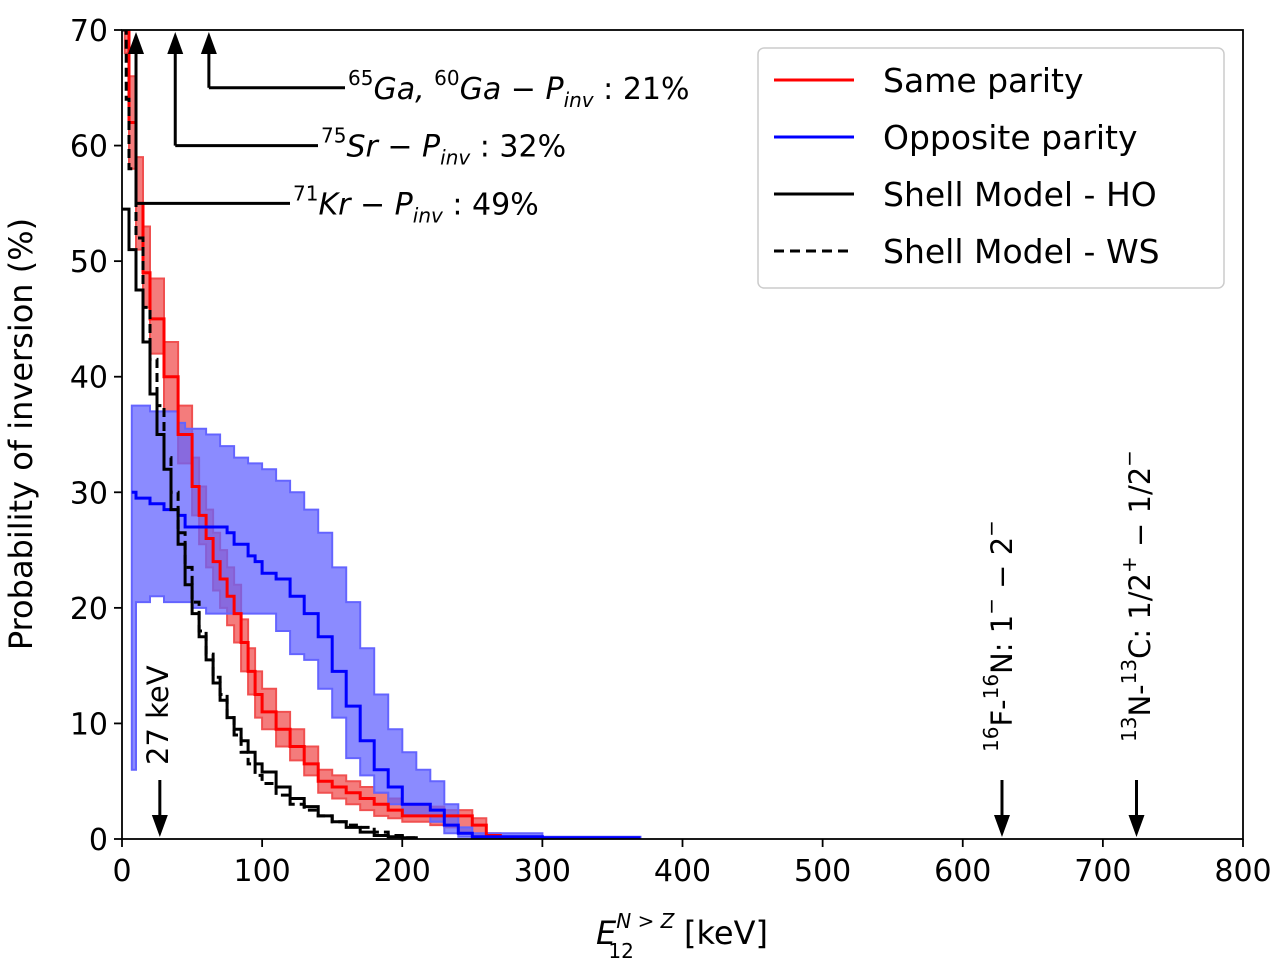 The image size is (1280, 960). Describe the element at coordinates (1140, 616) in the screenshot. I see `marker-label-part: C: 1/2` at that location.